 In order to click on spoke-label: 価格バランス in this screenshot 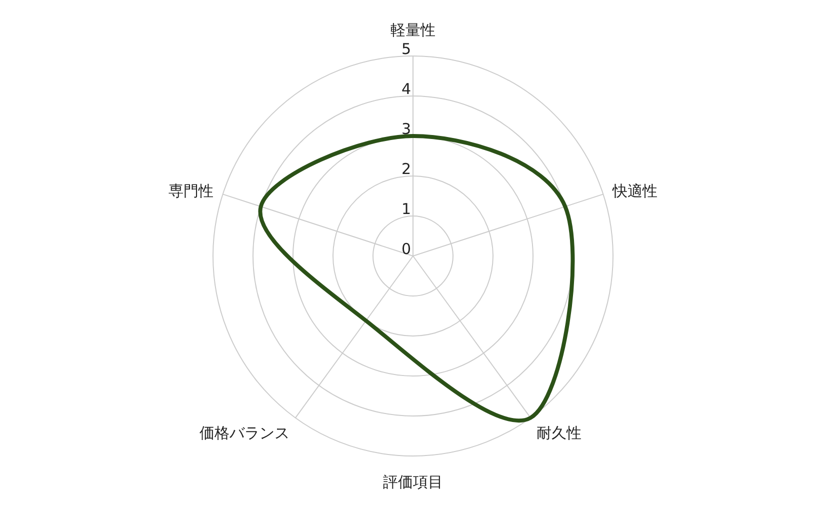, I will do `click(245, 433)`.